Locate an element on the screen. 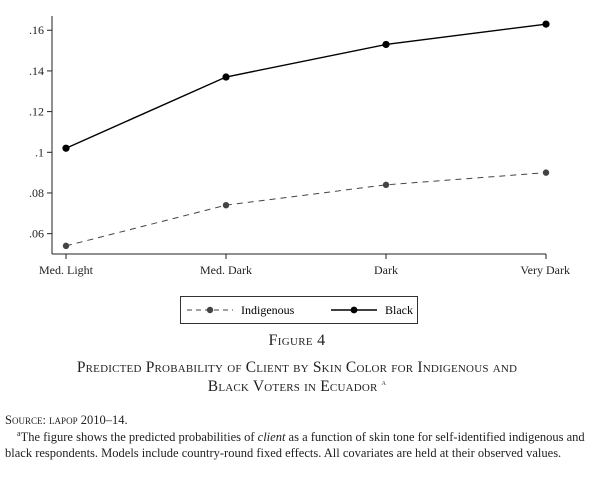  legend-item-black: Black is located at coordinates (372, 310).